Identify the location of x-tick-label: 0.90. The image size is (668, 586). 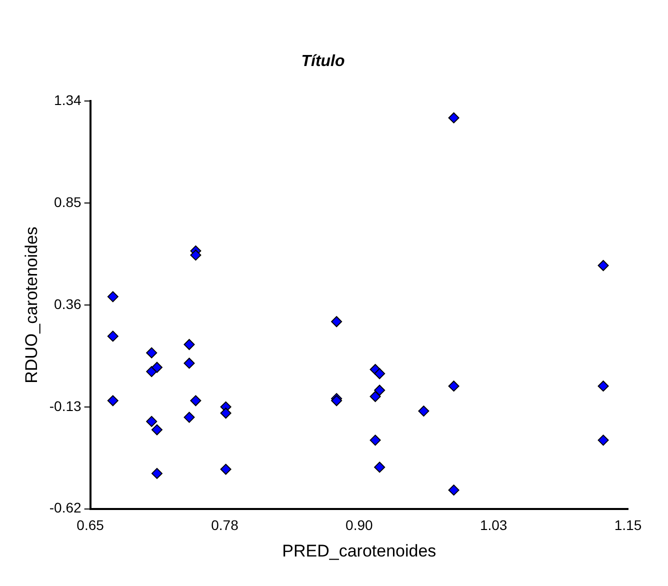
(359, 525).